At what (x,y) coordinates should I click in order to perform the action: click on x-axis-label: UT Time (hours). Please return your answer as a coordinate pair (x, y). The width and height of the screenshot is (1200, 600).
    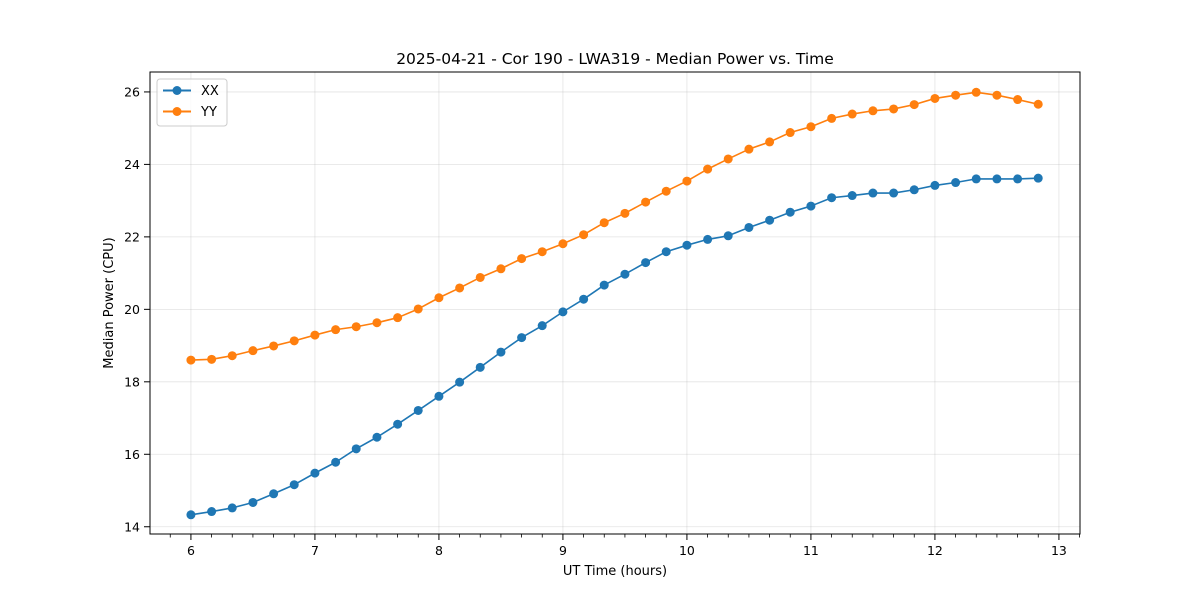
    Looking at the image, I should click on (615, 571).